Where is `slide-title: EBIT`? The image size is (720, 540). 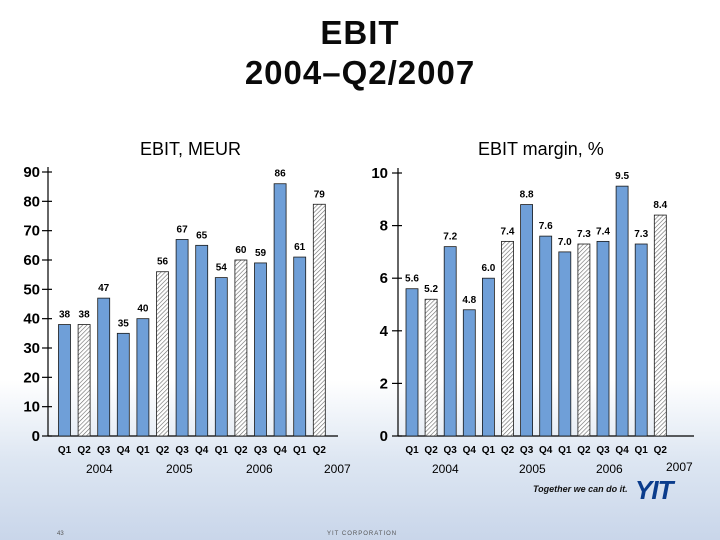 slide-title: EBIT is located at coordinates (360, 32).